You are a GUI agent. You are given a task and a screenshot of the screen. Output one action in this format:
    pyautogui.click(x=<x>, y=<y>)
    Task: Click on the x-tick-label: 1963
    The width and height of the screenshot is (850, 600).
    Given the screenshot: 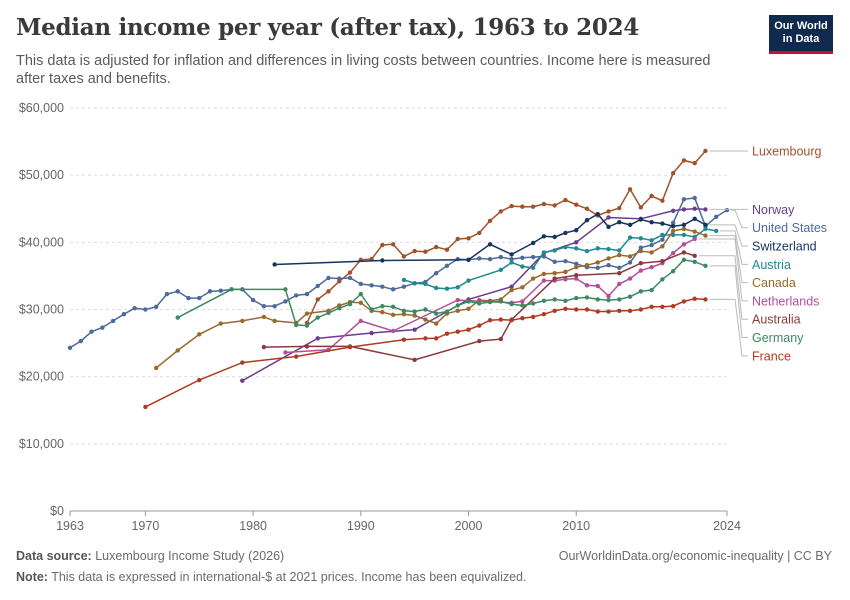 What is the action you would take?
    pyautogui.click(x=70, y=526)
    